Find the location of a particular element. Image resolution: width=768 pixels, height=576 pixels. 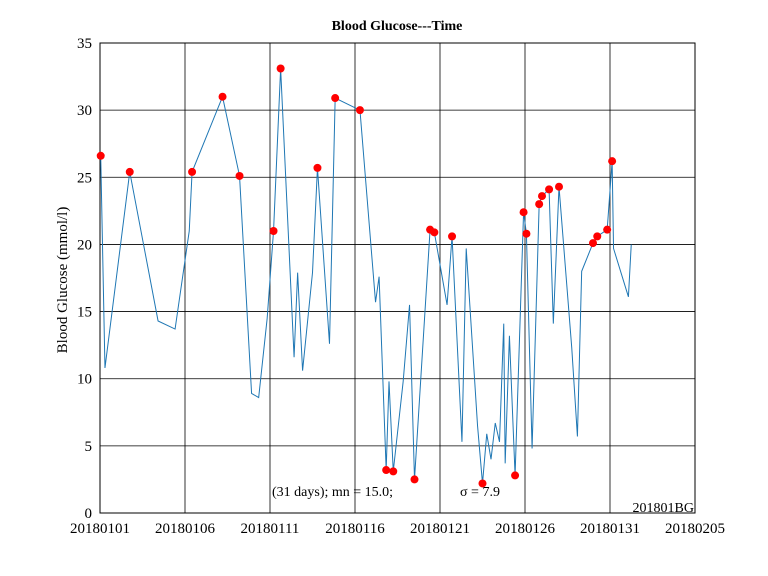

stats-annotation: (31 days); mn = 15.0; is located at coordinates (332, 492).